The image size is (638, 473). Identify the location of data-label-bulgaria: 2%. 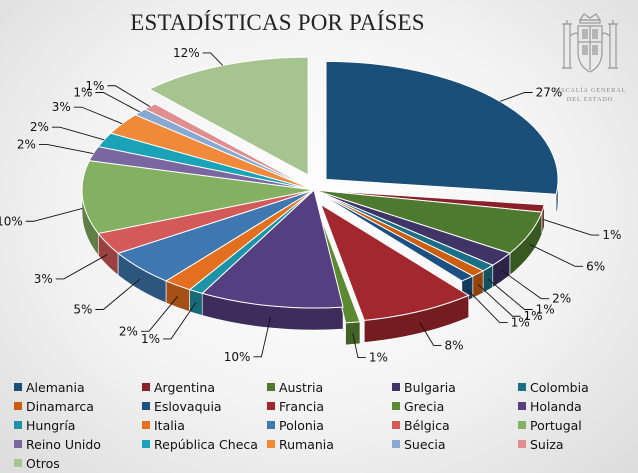
(561, 299).